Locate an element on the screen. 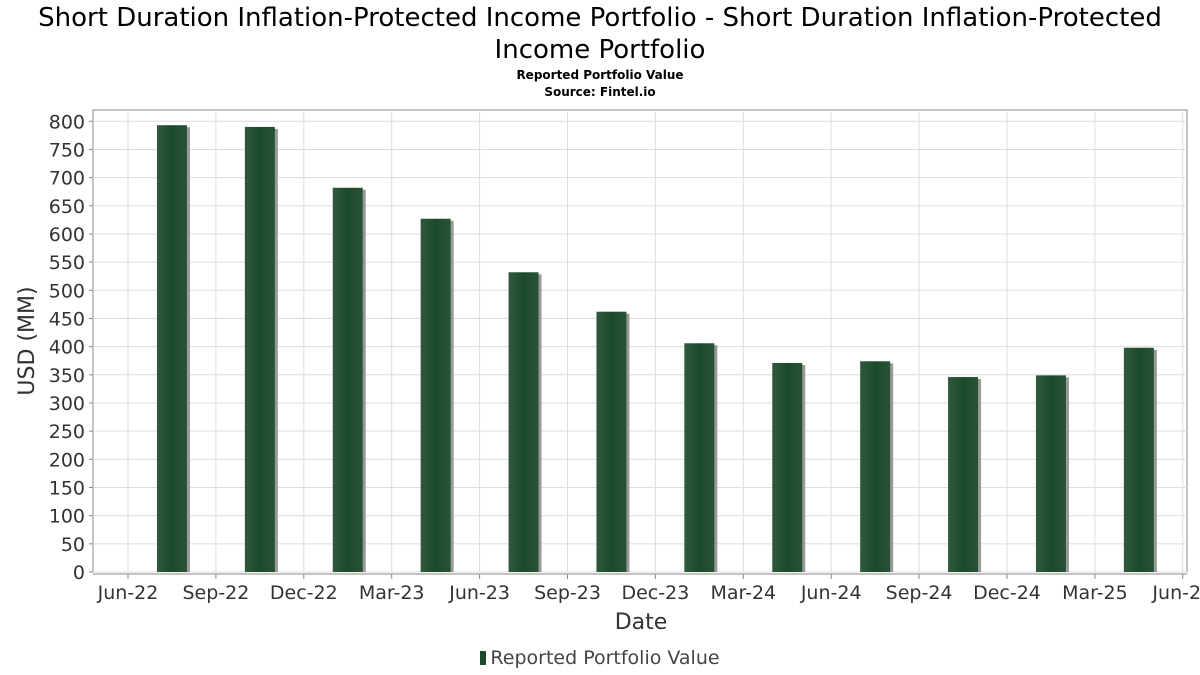 This screenshot has height=675, width=1200. y-tick-label: 400 is located at coordinates (67, 348).